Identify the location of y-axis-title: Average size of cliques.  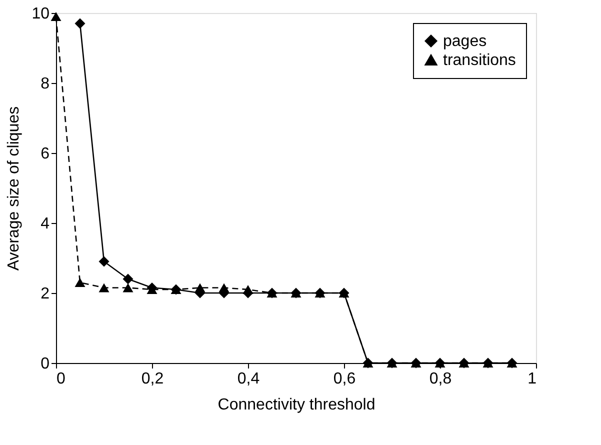
(14, 188).